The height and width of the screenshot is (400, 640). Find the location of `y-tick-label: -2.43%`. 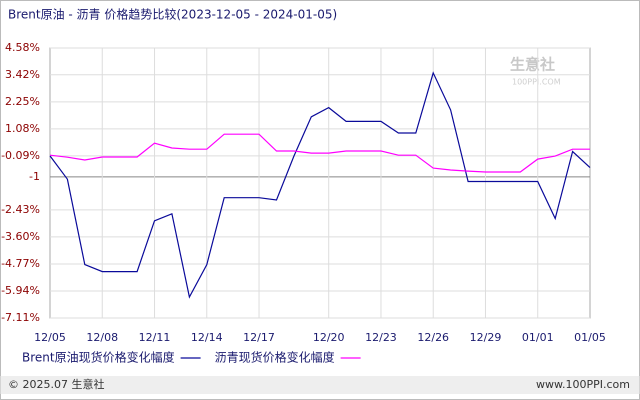

y-tick-label: -2.43% is located at coordinates (20, 209).